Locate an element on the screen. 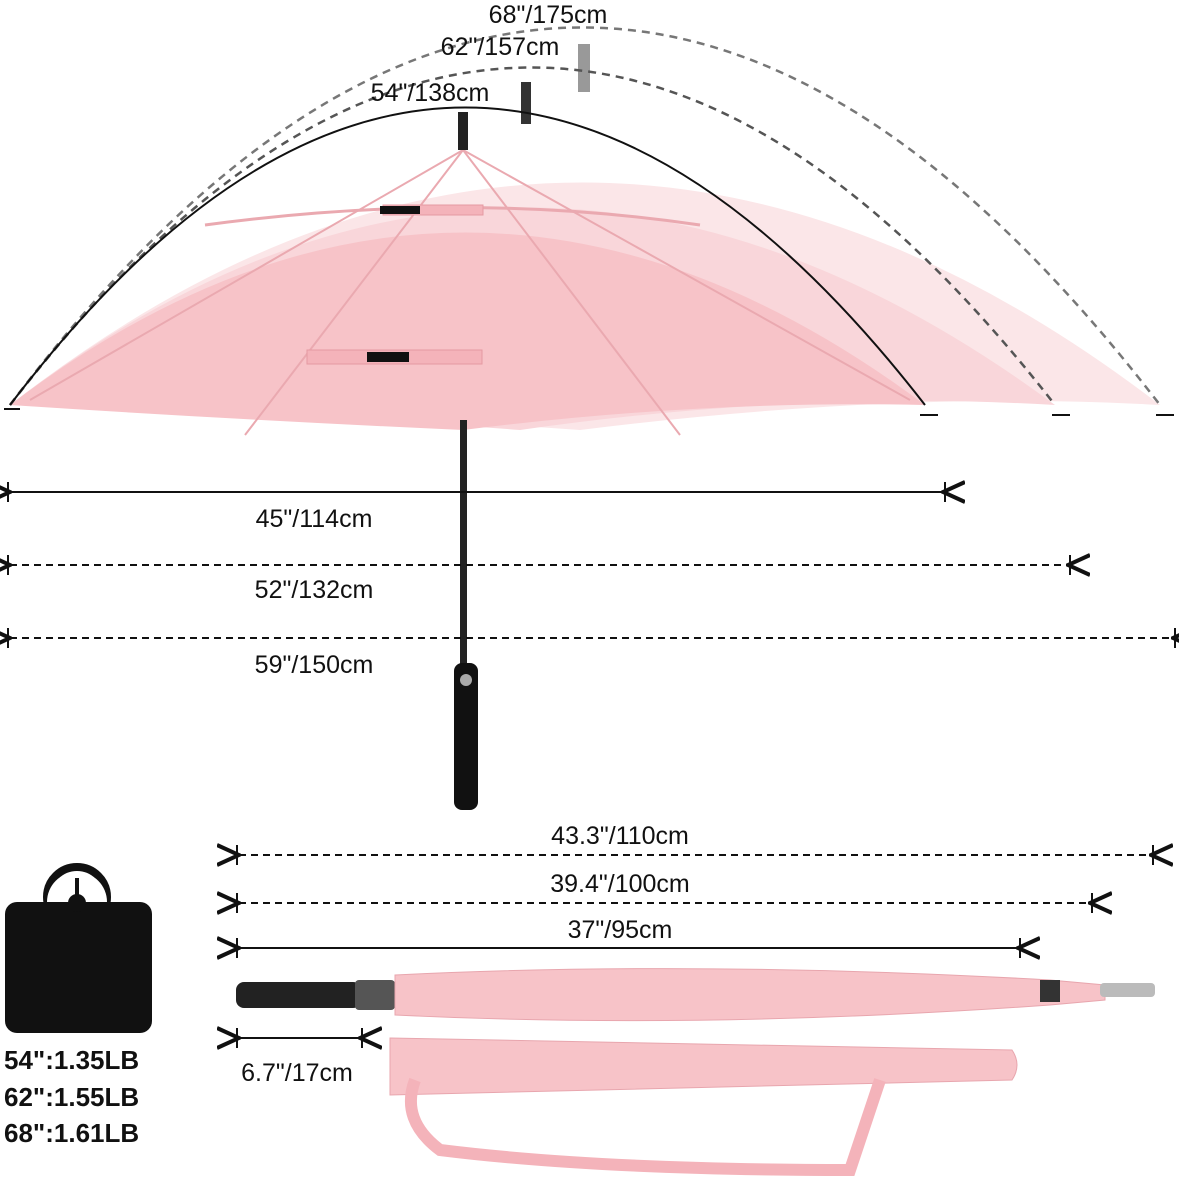  closed-handle is located at coordinates (298, 995).